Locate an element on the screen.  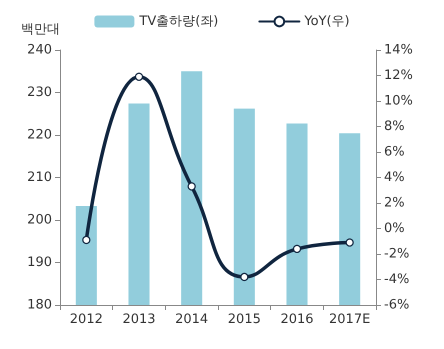
legend-label: TV출하량(좌) is located at coordinates (178, 21).